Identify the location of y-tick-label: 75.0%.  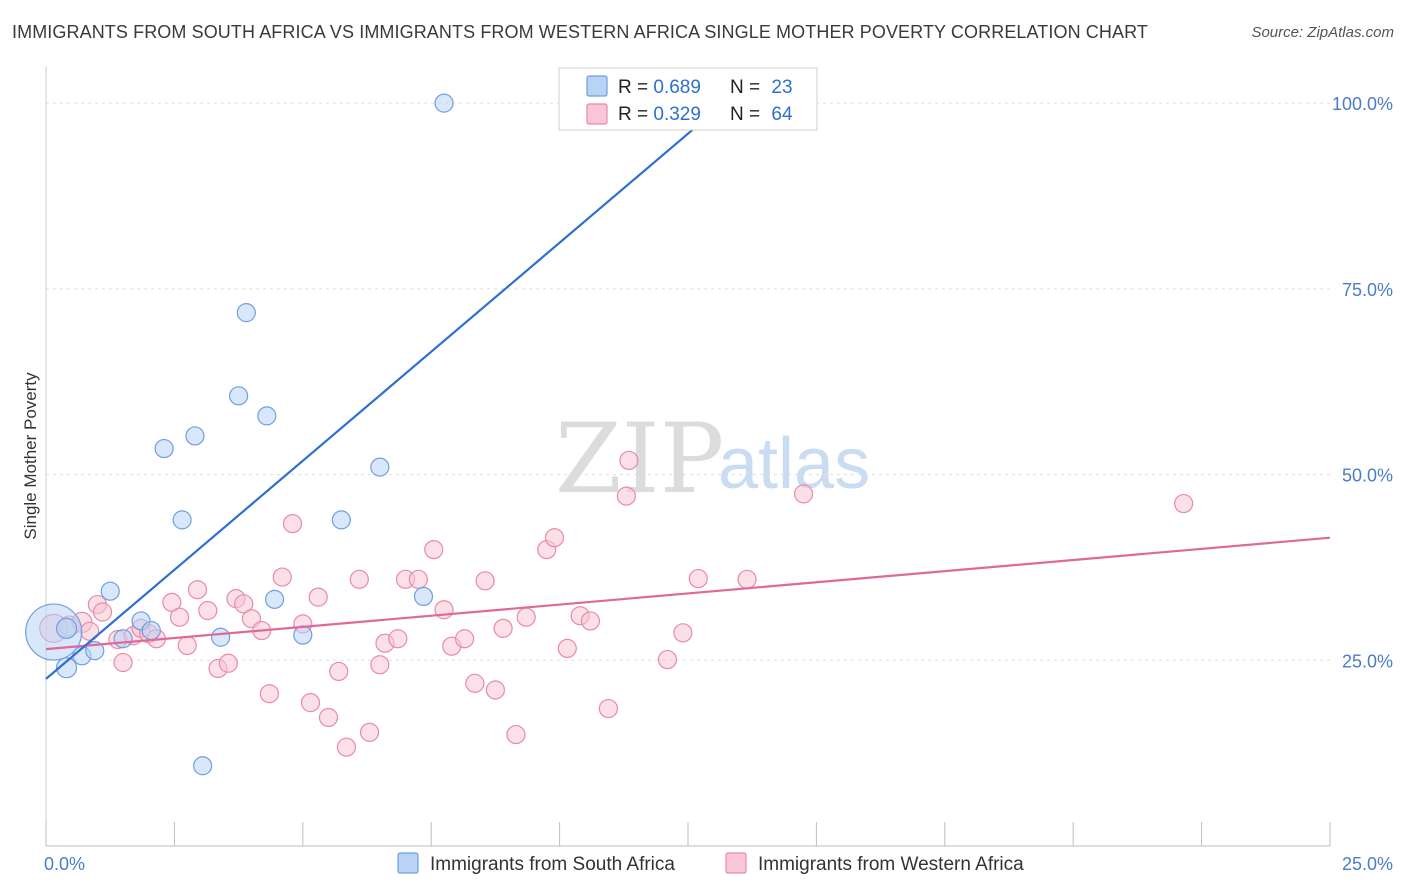
(1367, 290).